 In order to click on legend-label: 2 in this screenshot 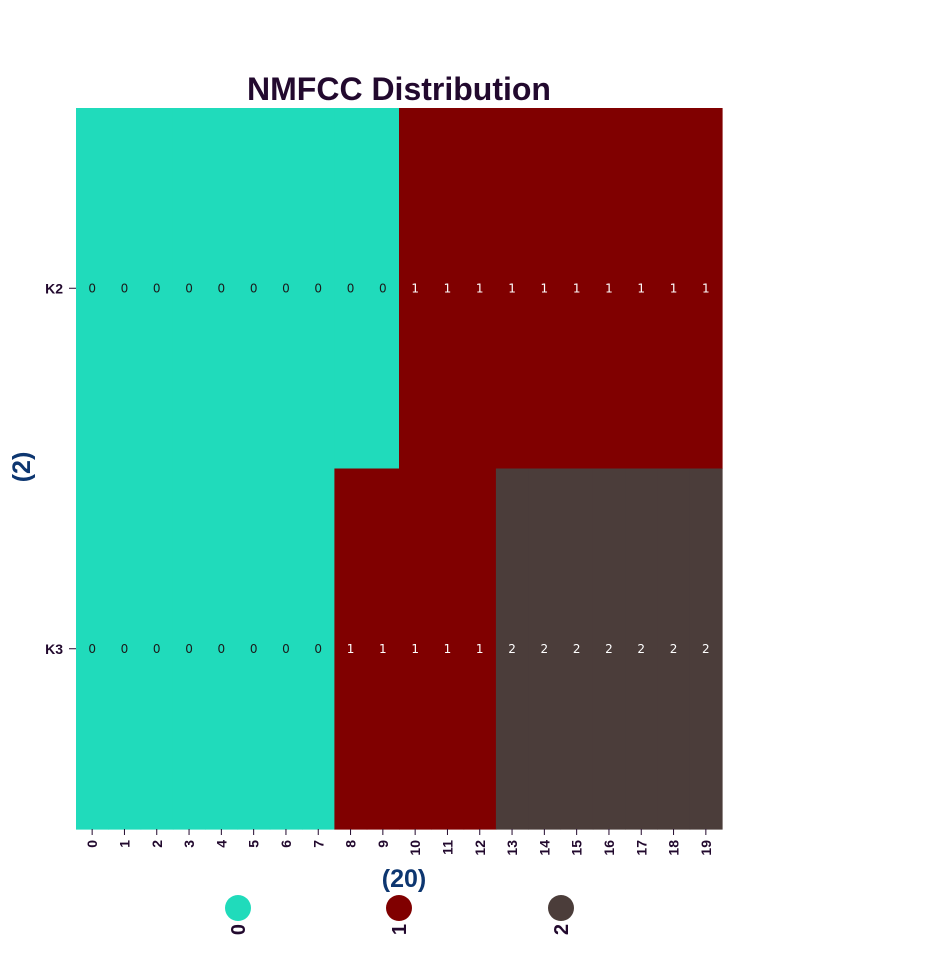, I will do `click(562, 929)`.